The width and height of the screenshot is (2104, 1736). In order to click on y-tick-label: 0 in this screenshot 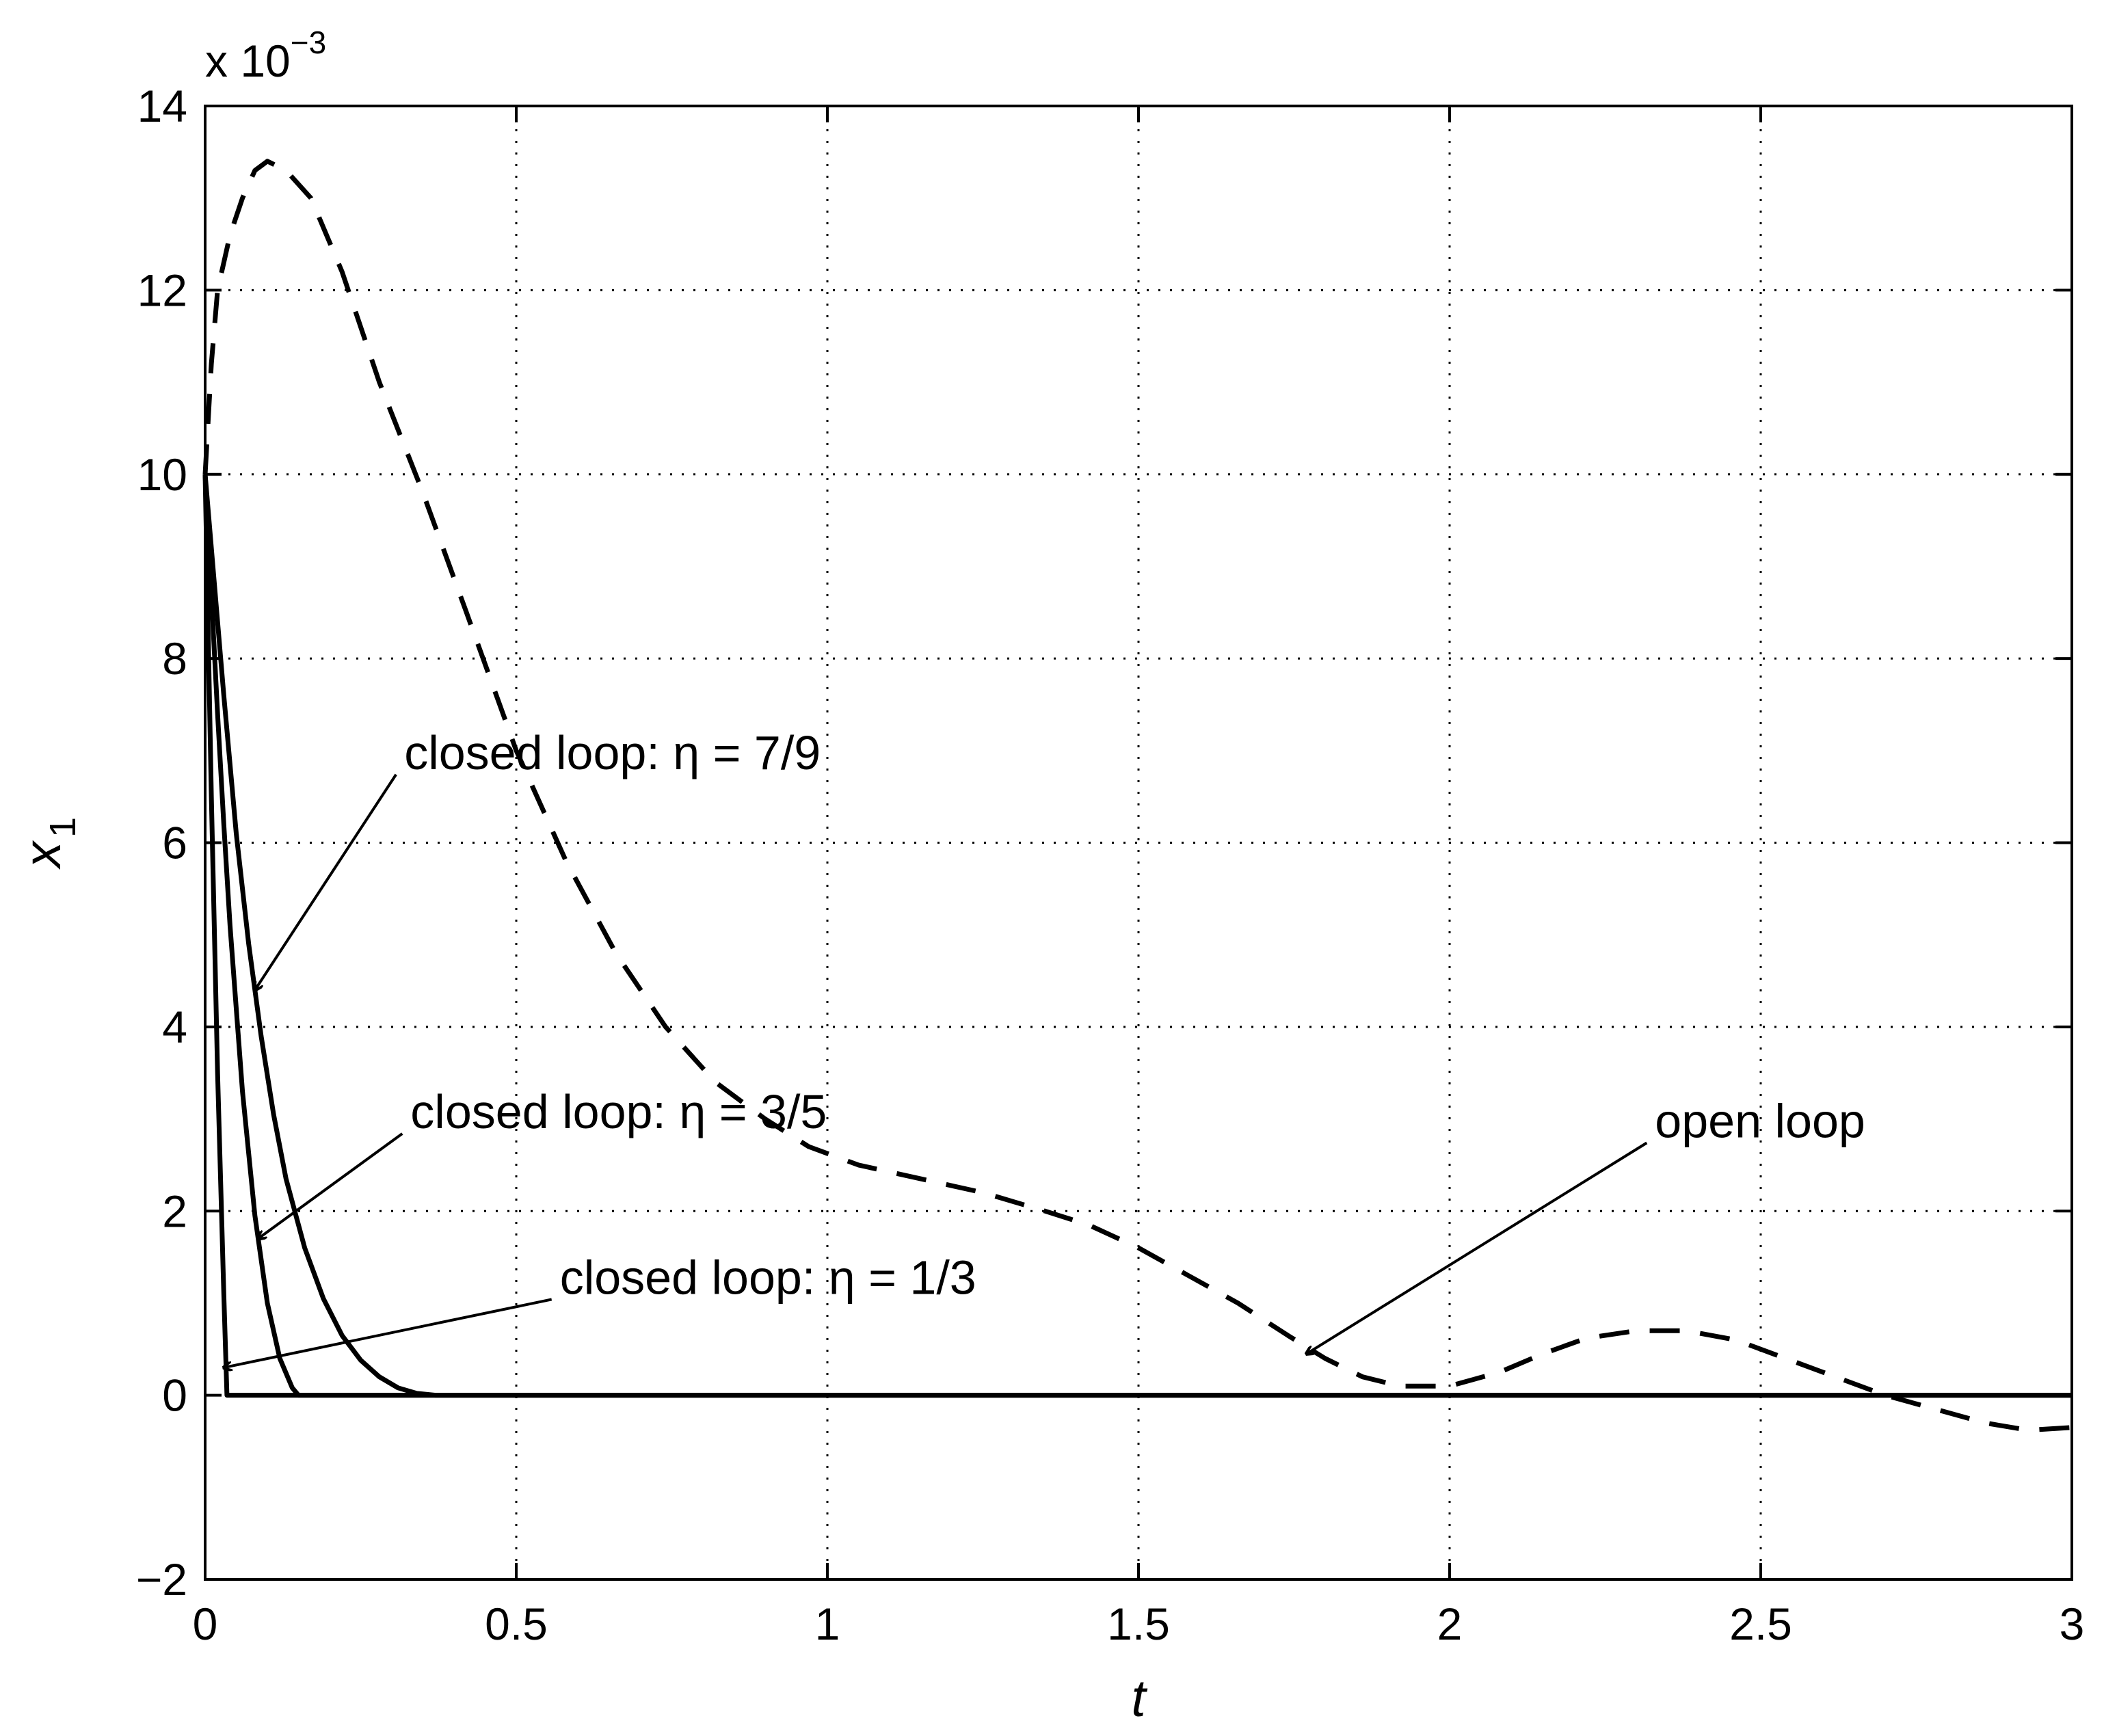, I will do `click(174, 1395)`.